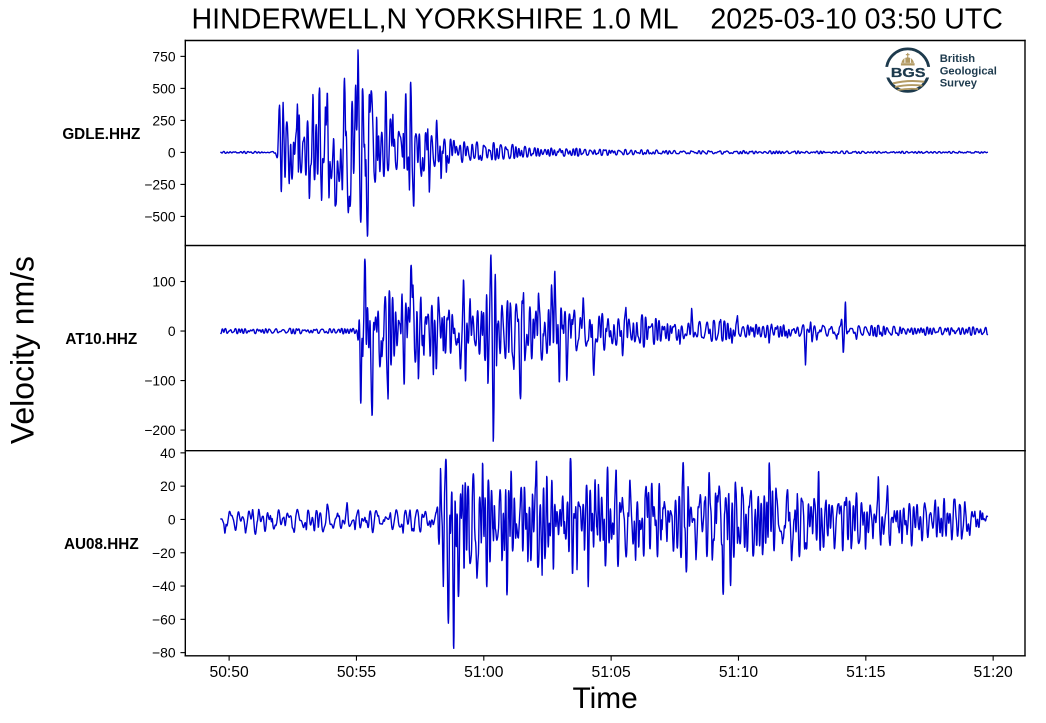 The height and width of the screenshot is (723, 1046). I want to click on svg-text: −20, so click(164, 553).